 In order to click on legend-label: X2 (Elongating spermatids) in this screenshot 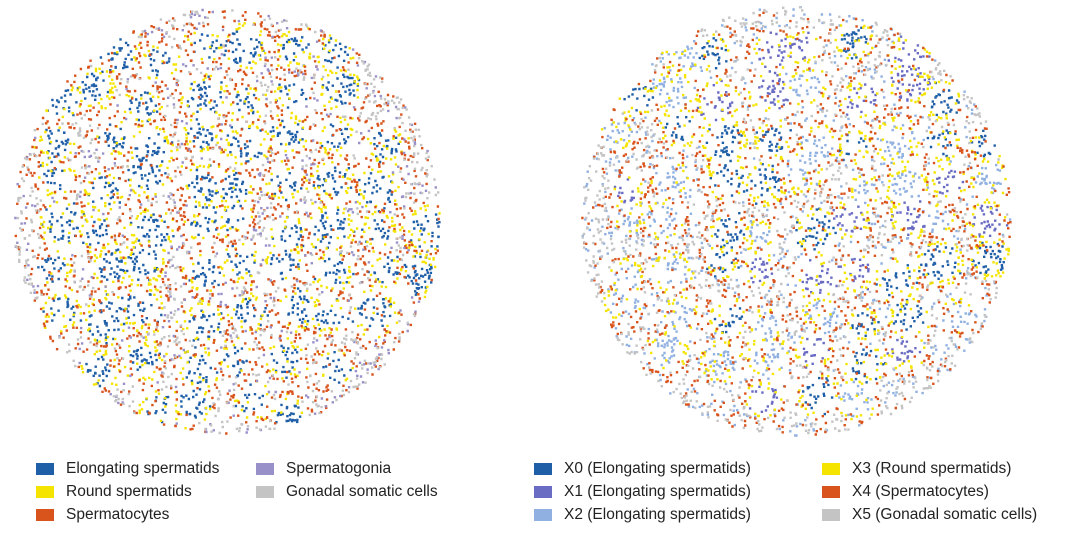, I will do `click(657, 514)`.